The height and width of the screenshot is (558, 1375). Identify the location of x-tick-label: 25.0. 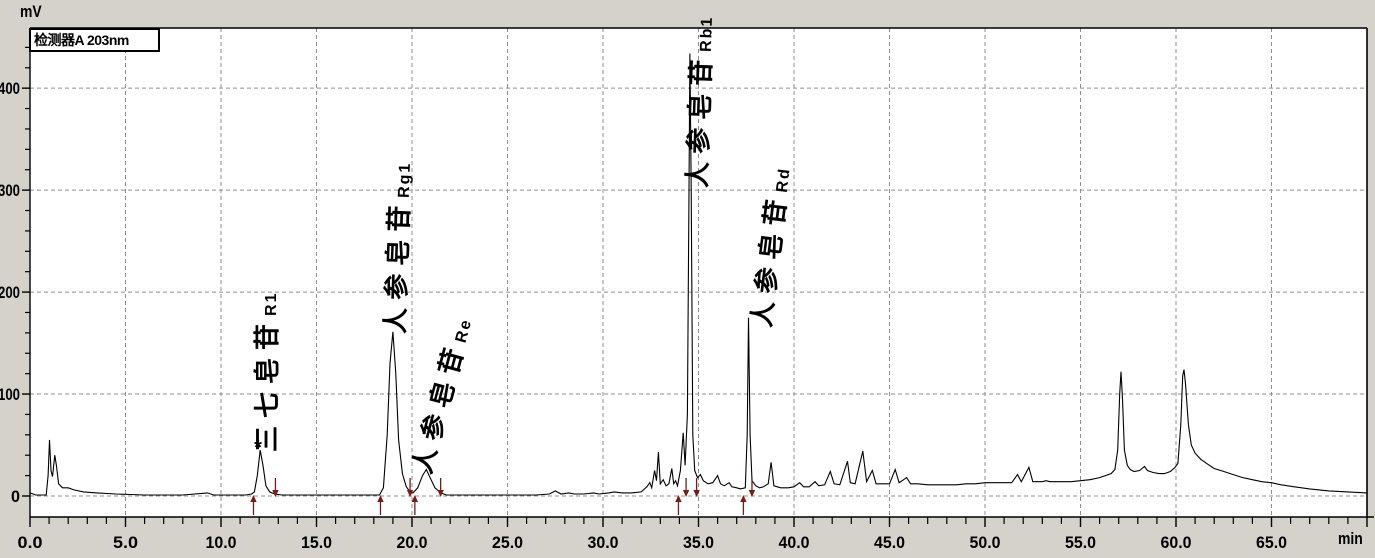
(507, 542).